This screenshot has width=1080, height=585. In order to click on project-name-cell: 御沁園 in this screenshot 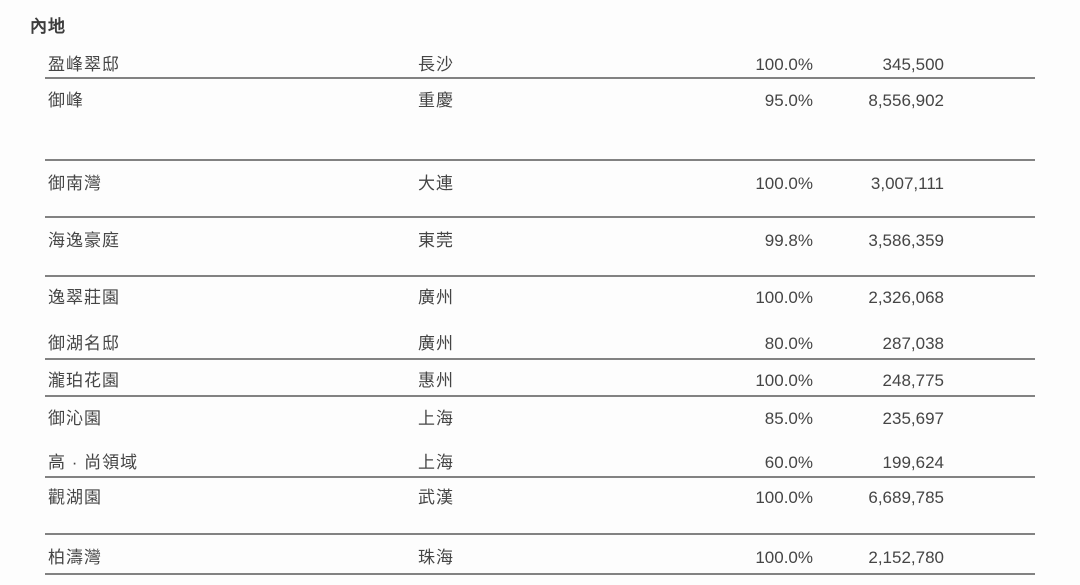, I will do `click(75, 418)`.